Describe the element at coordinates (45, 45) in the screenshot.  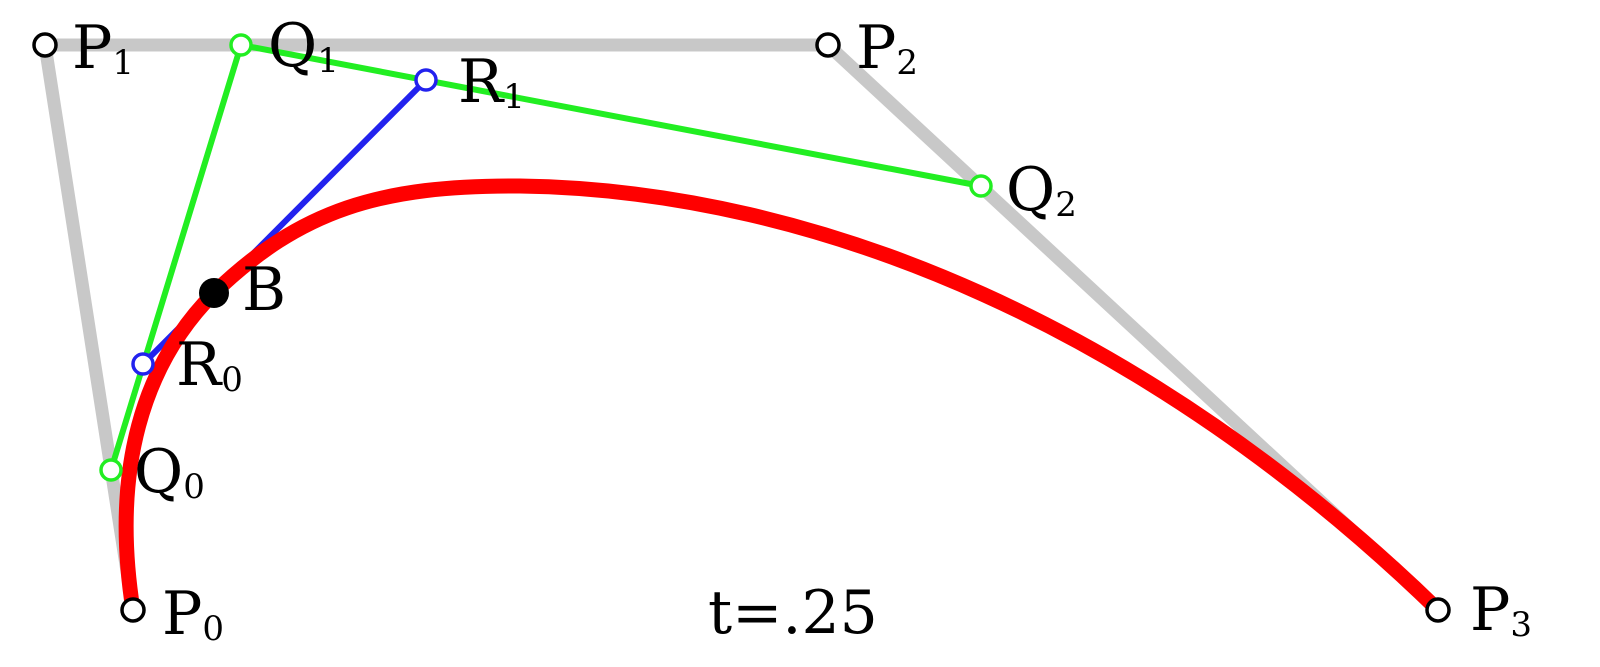
I see `control-point-p1` at that location.